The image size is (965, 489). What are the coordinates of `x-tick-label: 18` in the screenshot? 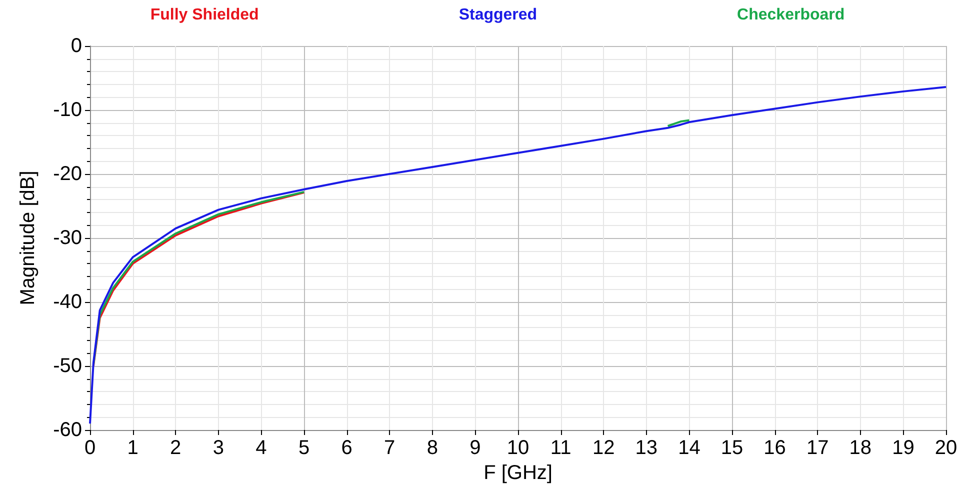 It's located at (860, 448).